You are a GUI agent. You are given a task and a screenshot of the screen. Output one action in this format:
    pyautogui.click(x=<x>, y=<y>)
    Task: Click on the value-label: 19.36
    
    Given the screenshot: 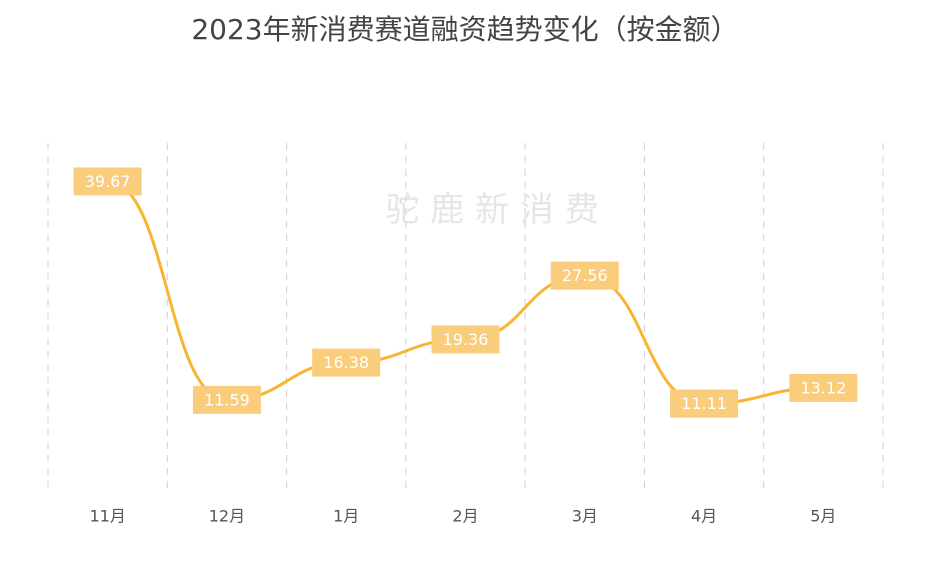 What is the action you would take?
    pyautogui.click(x=466, y=339)
    